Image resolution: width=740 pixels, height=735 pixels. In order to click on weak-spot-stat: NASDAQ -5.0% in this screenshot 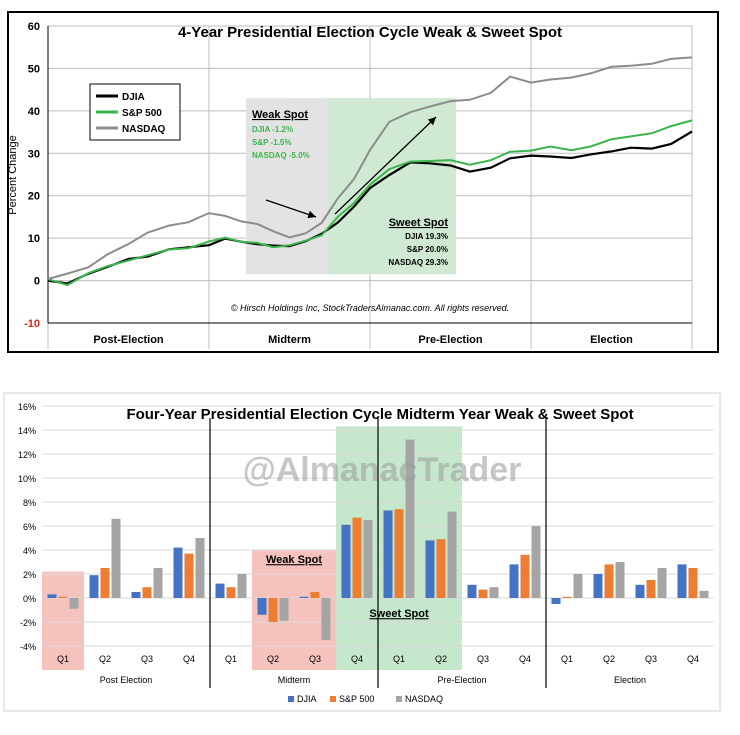, I will do `click(281, 155)`.